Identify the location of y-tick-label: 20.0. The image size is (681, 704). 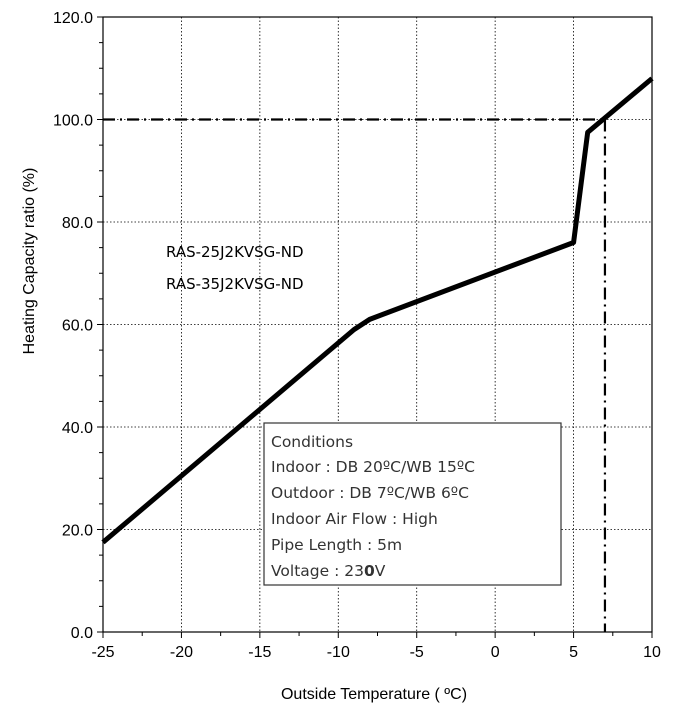
(77, 531).